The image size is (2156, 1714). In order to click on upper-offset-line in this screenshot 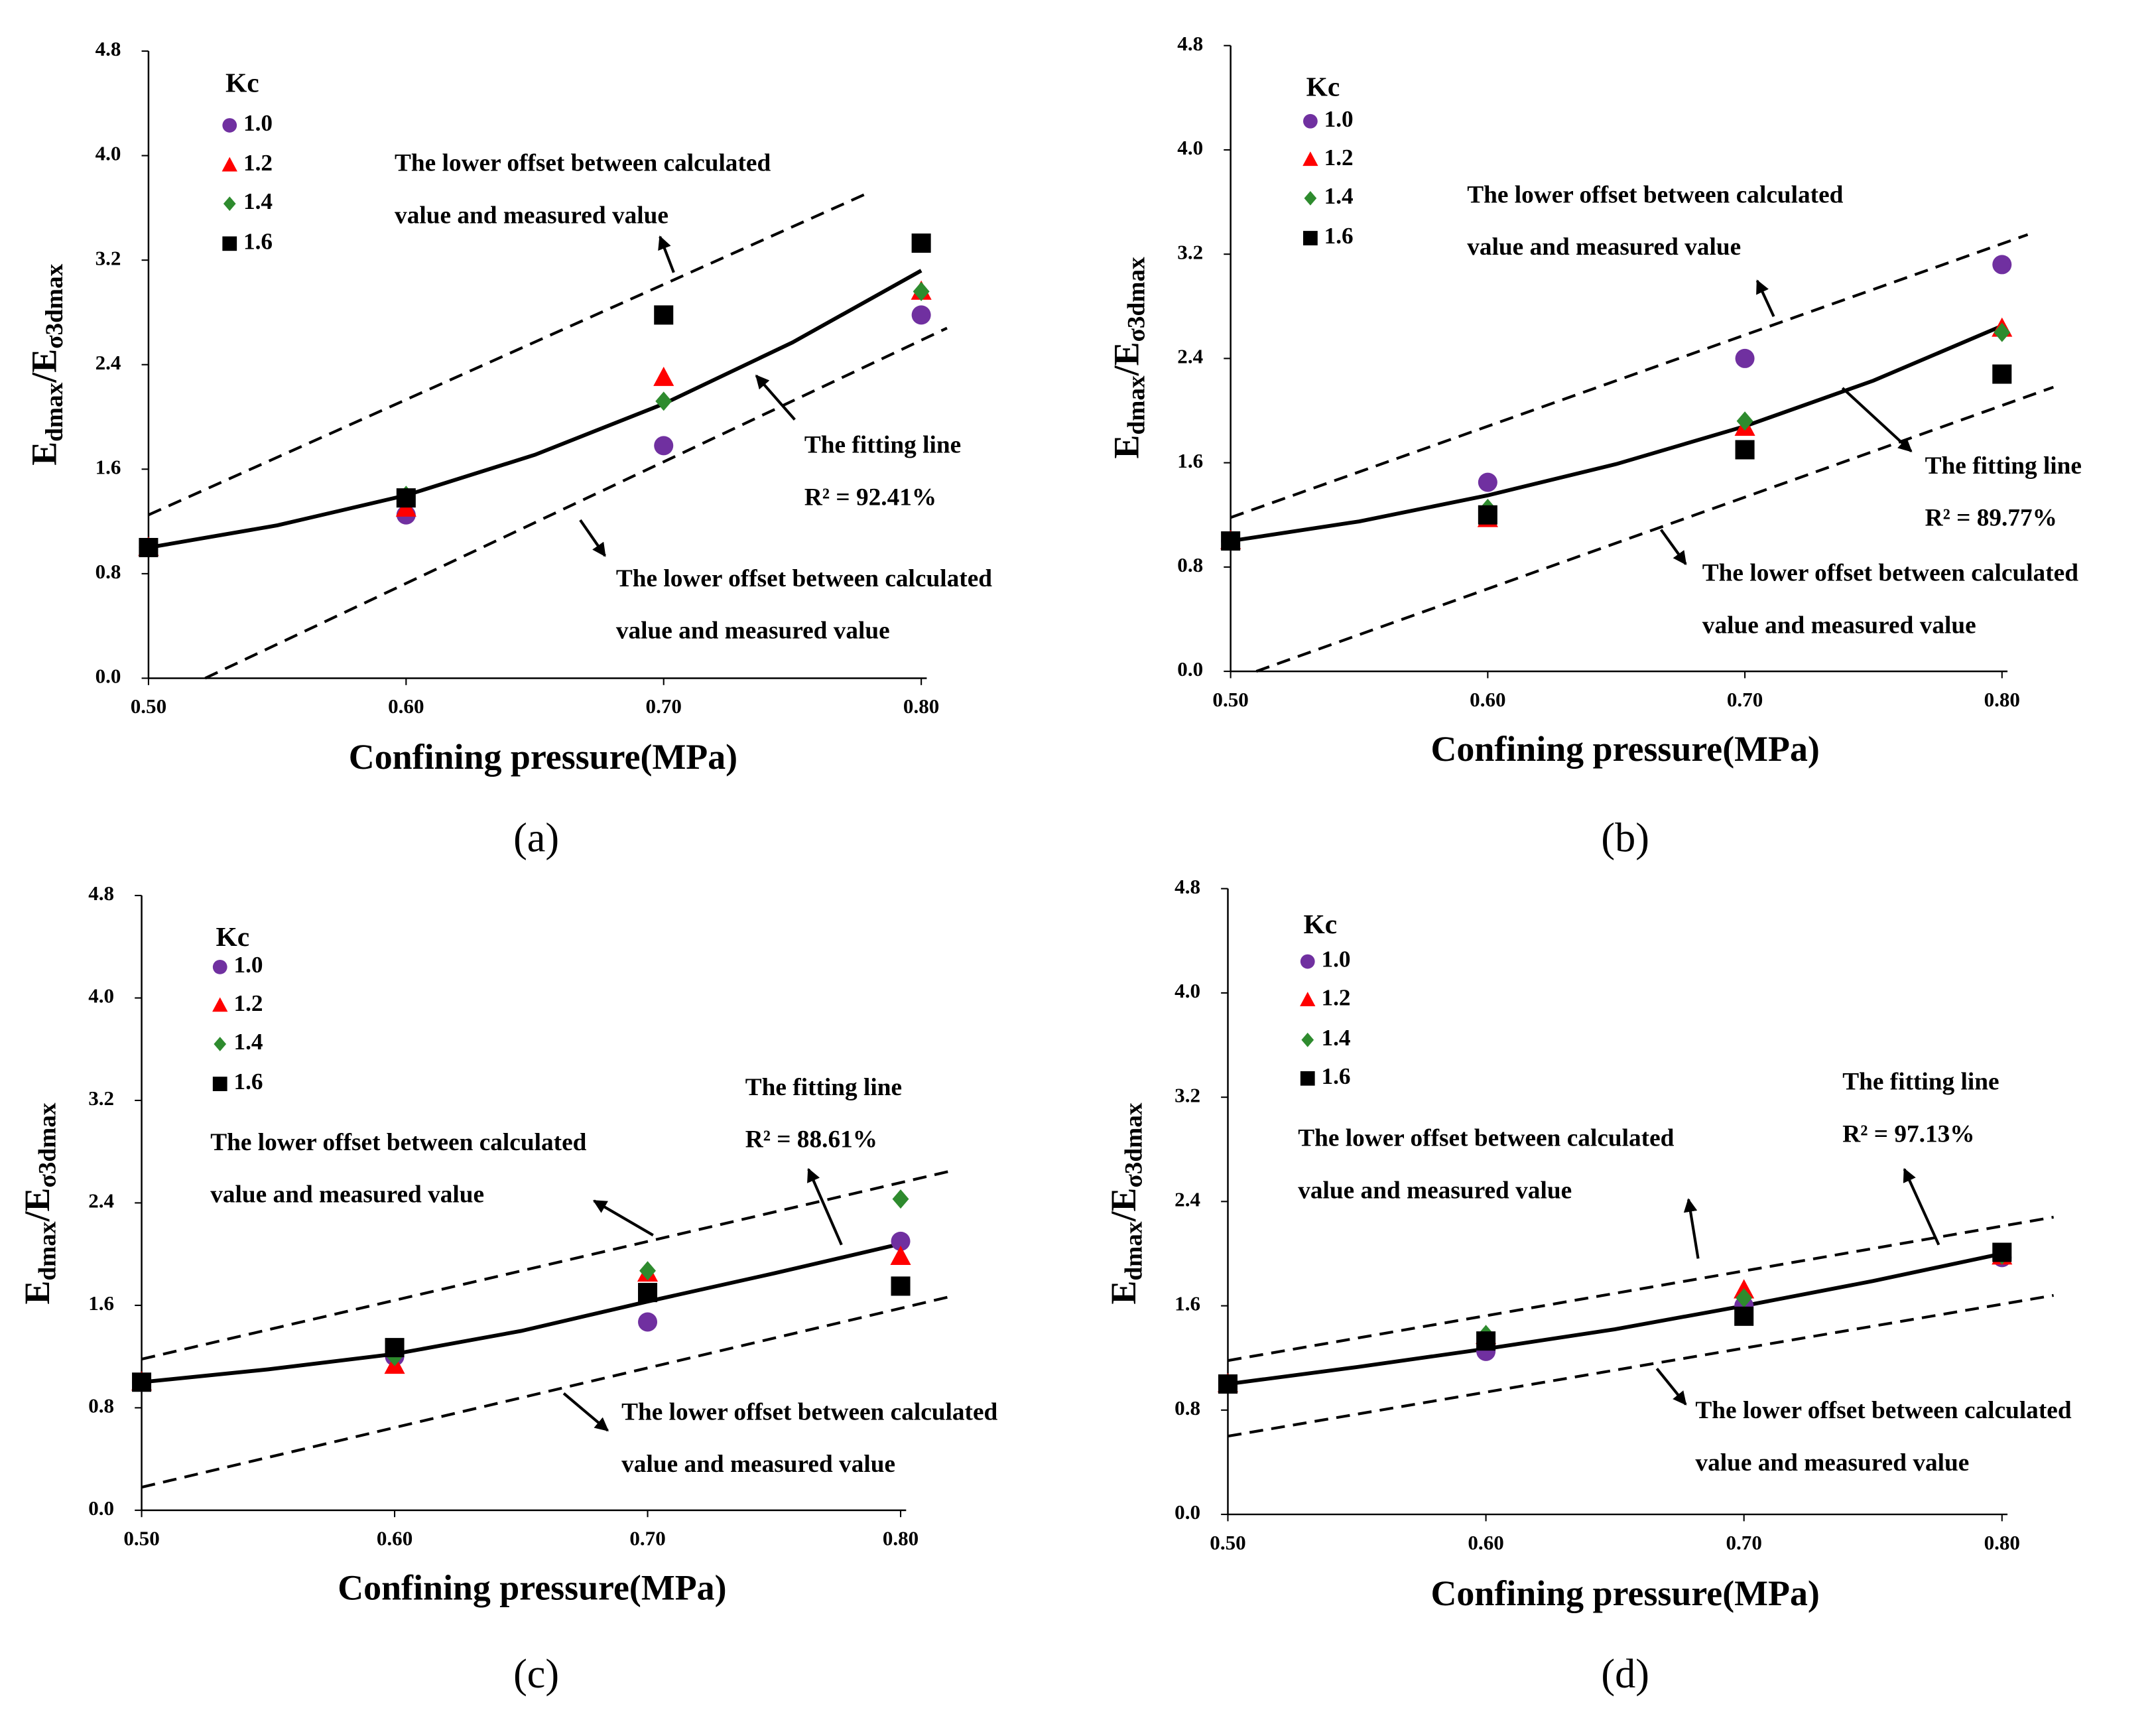, I will do `click(1629, 376)`.